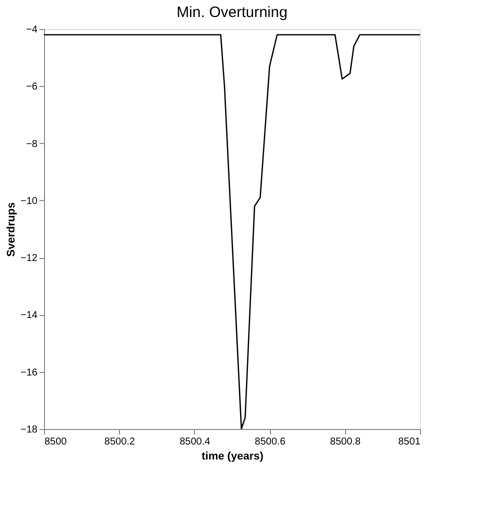 The width and height of the screenshot is (486, 505). I want to click on y-axis-title: Sverdrups, so click(12, 229).